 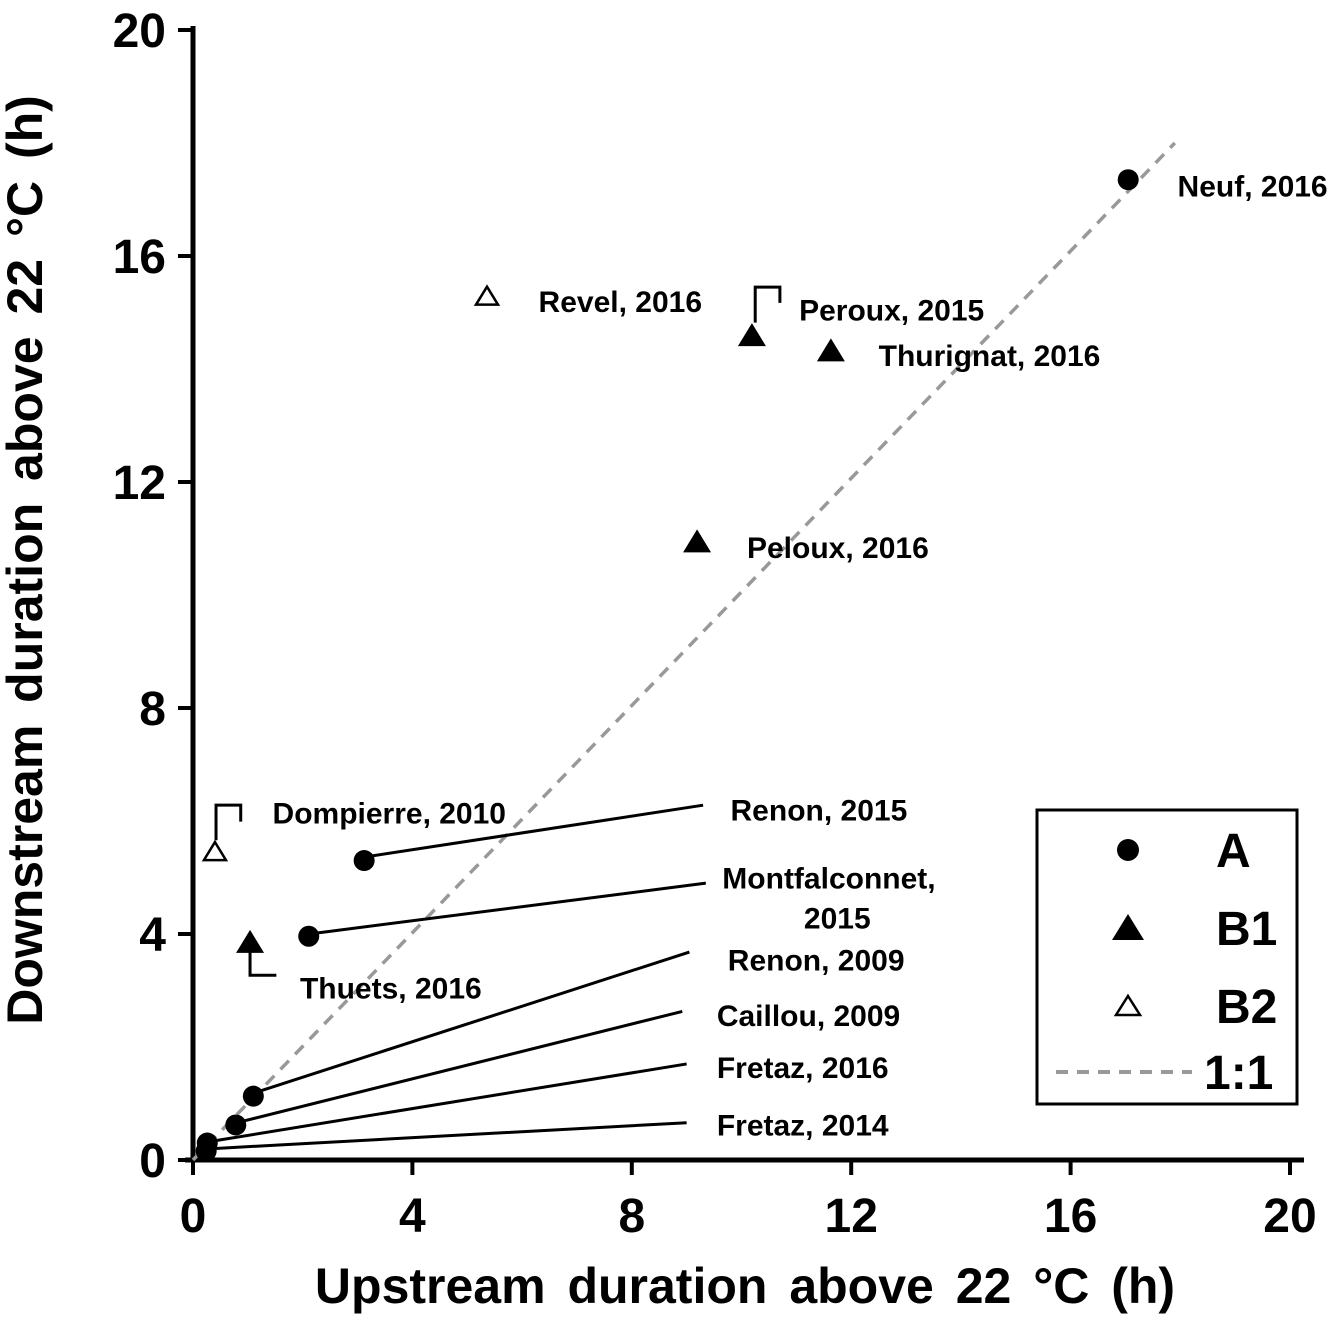 What do you see at coordinates (364, 861) in the screenshot?
I see `point-renon-2015` at bounding box center [364, 861].